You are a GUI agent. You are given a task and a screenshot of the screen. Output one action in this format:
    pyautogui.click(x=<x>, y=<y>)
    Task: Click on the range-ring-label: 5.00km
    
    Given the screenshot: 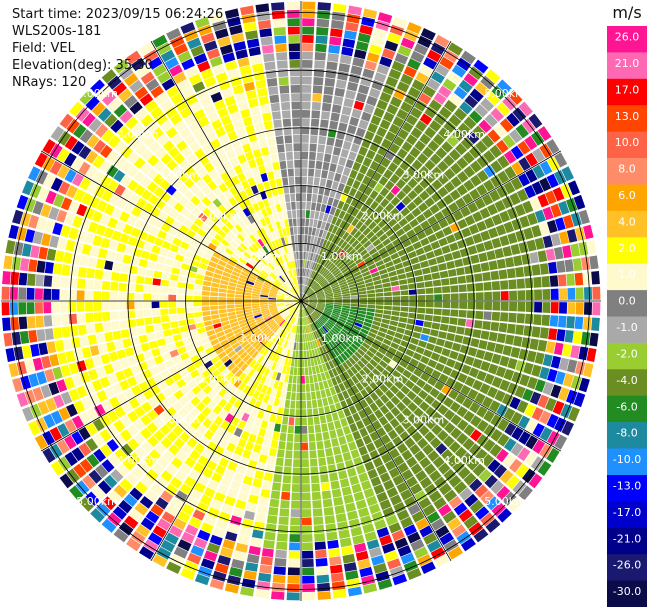 What is the action you would take?
    pyautogui.click(x=97, y=93)
    